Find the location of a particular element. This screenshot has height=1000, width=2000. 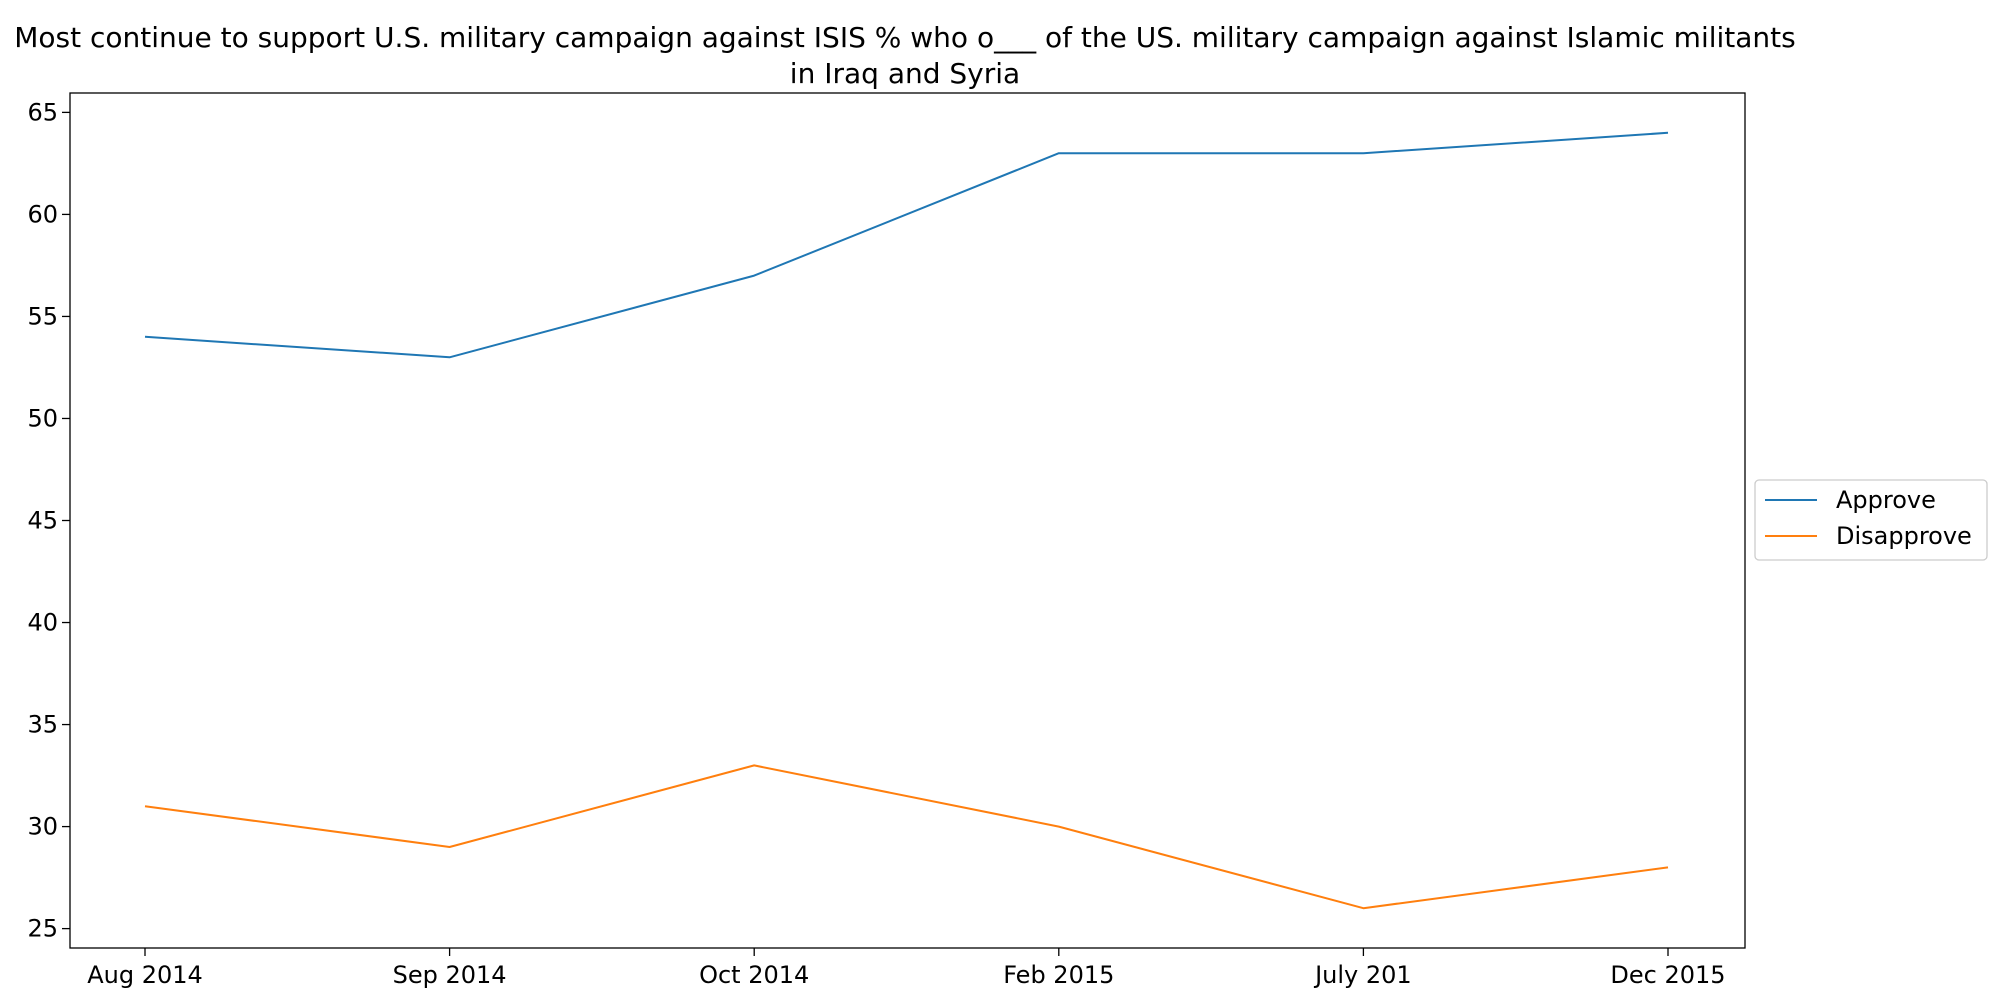

x-tick-label: Sep 2014 is located at coordinates (450, 975).